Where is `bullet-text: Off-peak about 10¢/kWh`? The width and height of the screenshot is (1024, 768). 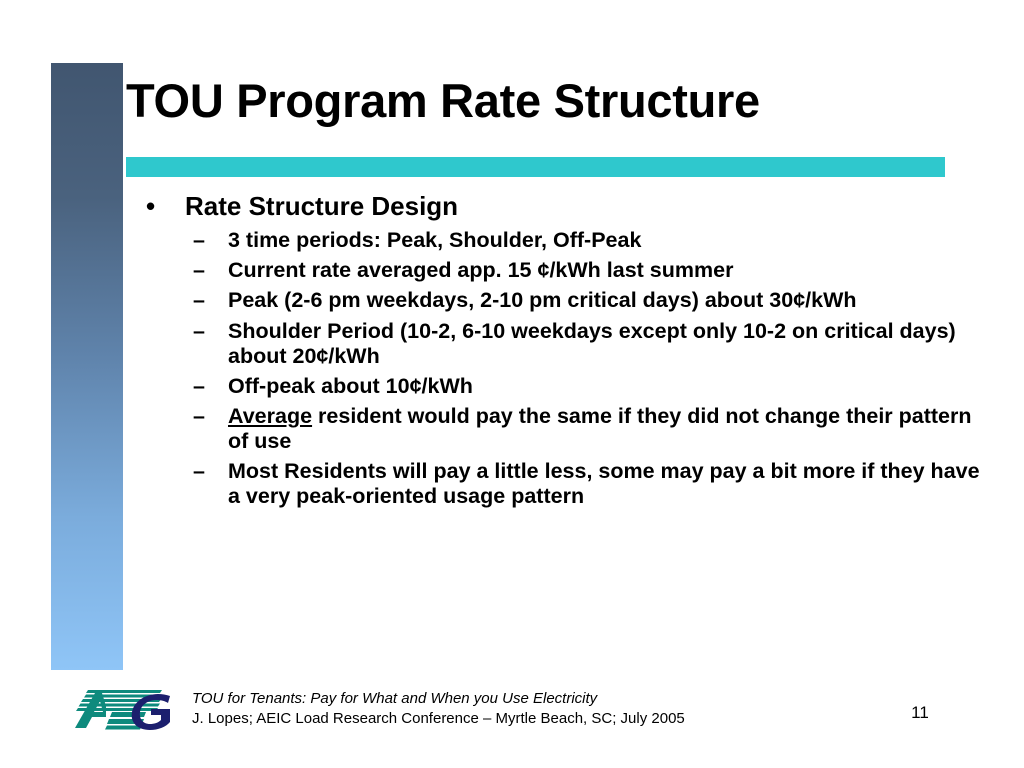
bullet-text: Off-peak about 10¢/kWh is located at coordinates (350, 385).